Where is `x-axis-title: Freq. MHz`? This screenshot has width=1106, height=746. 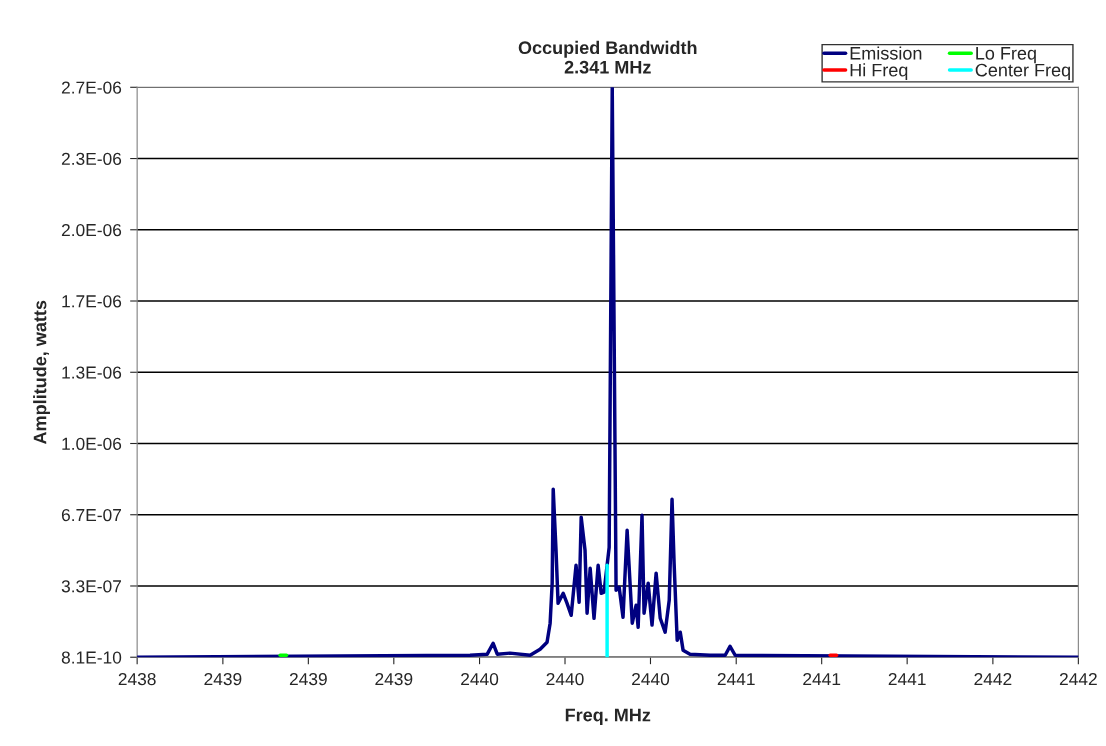
x-axis-title: Freq. MHz is located at coordinates (608, 716).